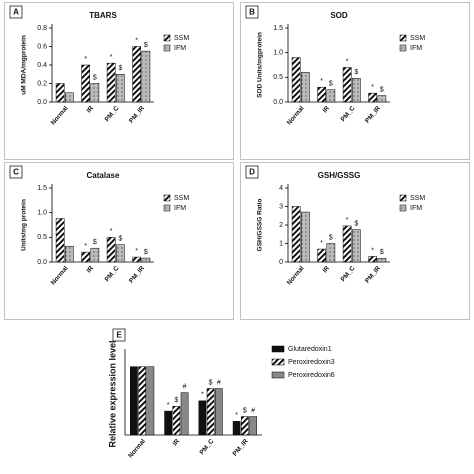 The width and height of the screenshot is (474, 474). I want to click on y-tick-label: 1, so click(281, 243).